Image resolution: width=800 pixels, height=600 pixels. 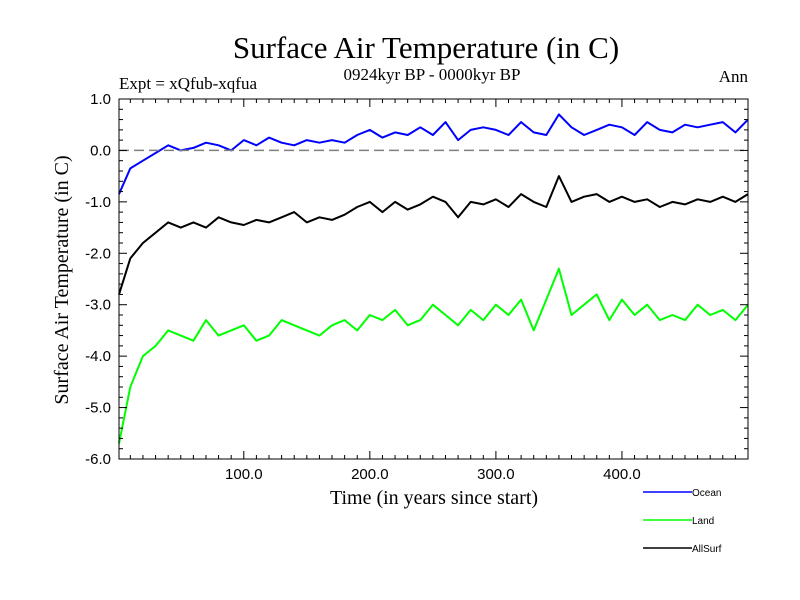 What do you see at coordinates (734, 76) in the screenshot?
I see `season-label: Ann` at bounding box center [734, 76].